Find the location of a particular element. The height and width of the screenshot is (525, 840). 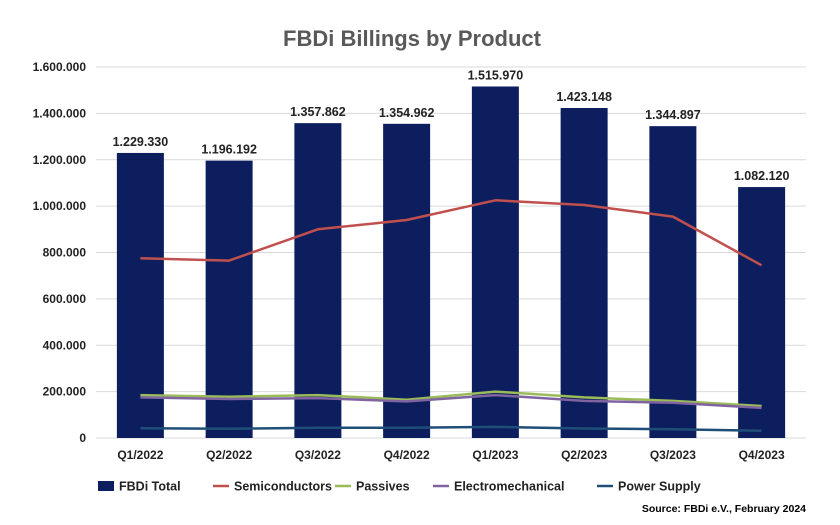

y-tick-label: 200.000 is located at coordinates (65, 392).